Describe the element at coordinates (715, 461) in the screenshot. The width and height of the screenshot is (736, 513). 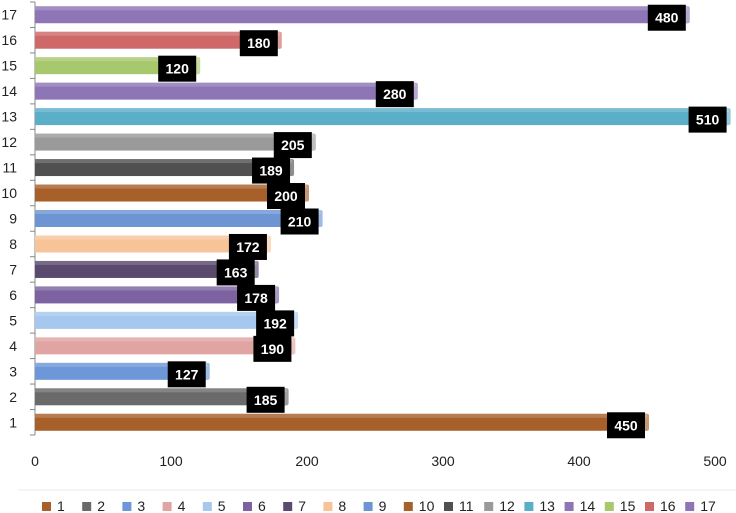
I see `x-tick-label: 500` at that location.